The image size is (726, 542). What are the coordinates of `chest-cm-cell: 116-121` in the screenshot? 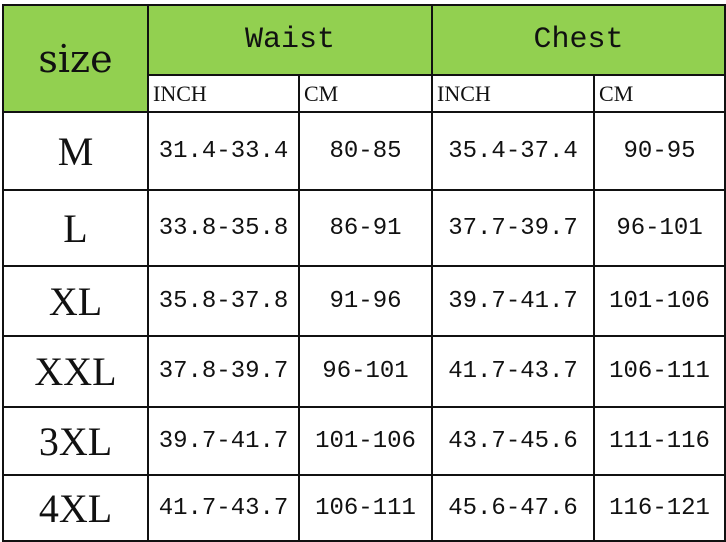 It's located at (659, 508).